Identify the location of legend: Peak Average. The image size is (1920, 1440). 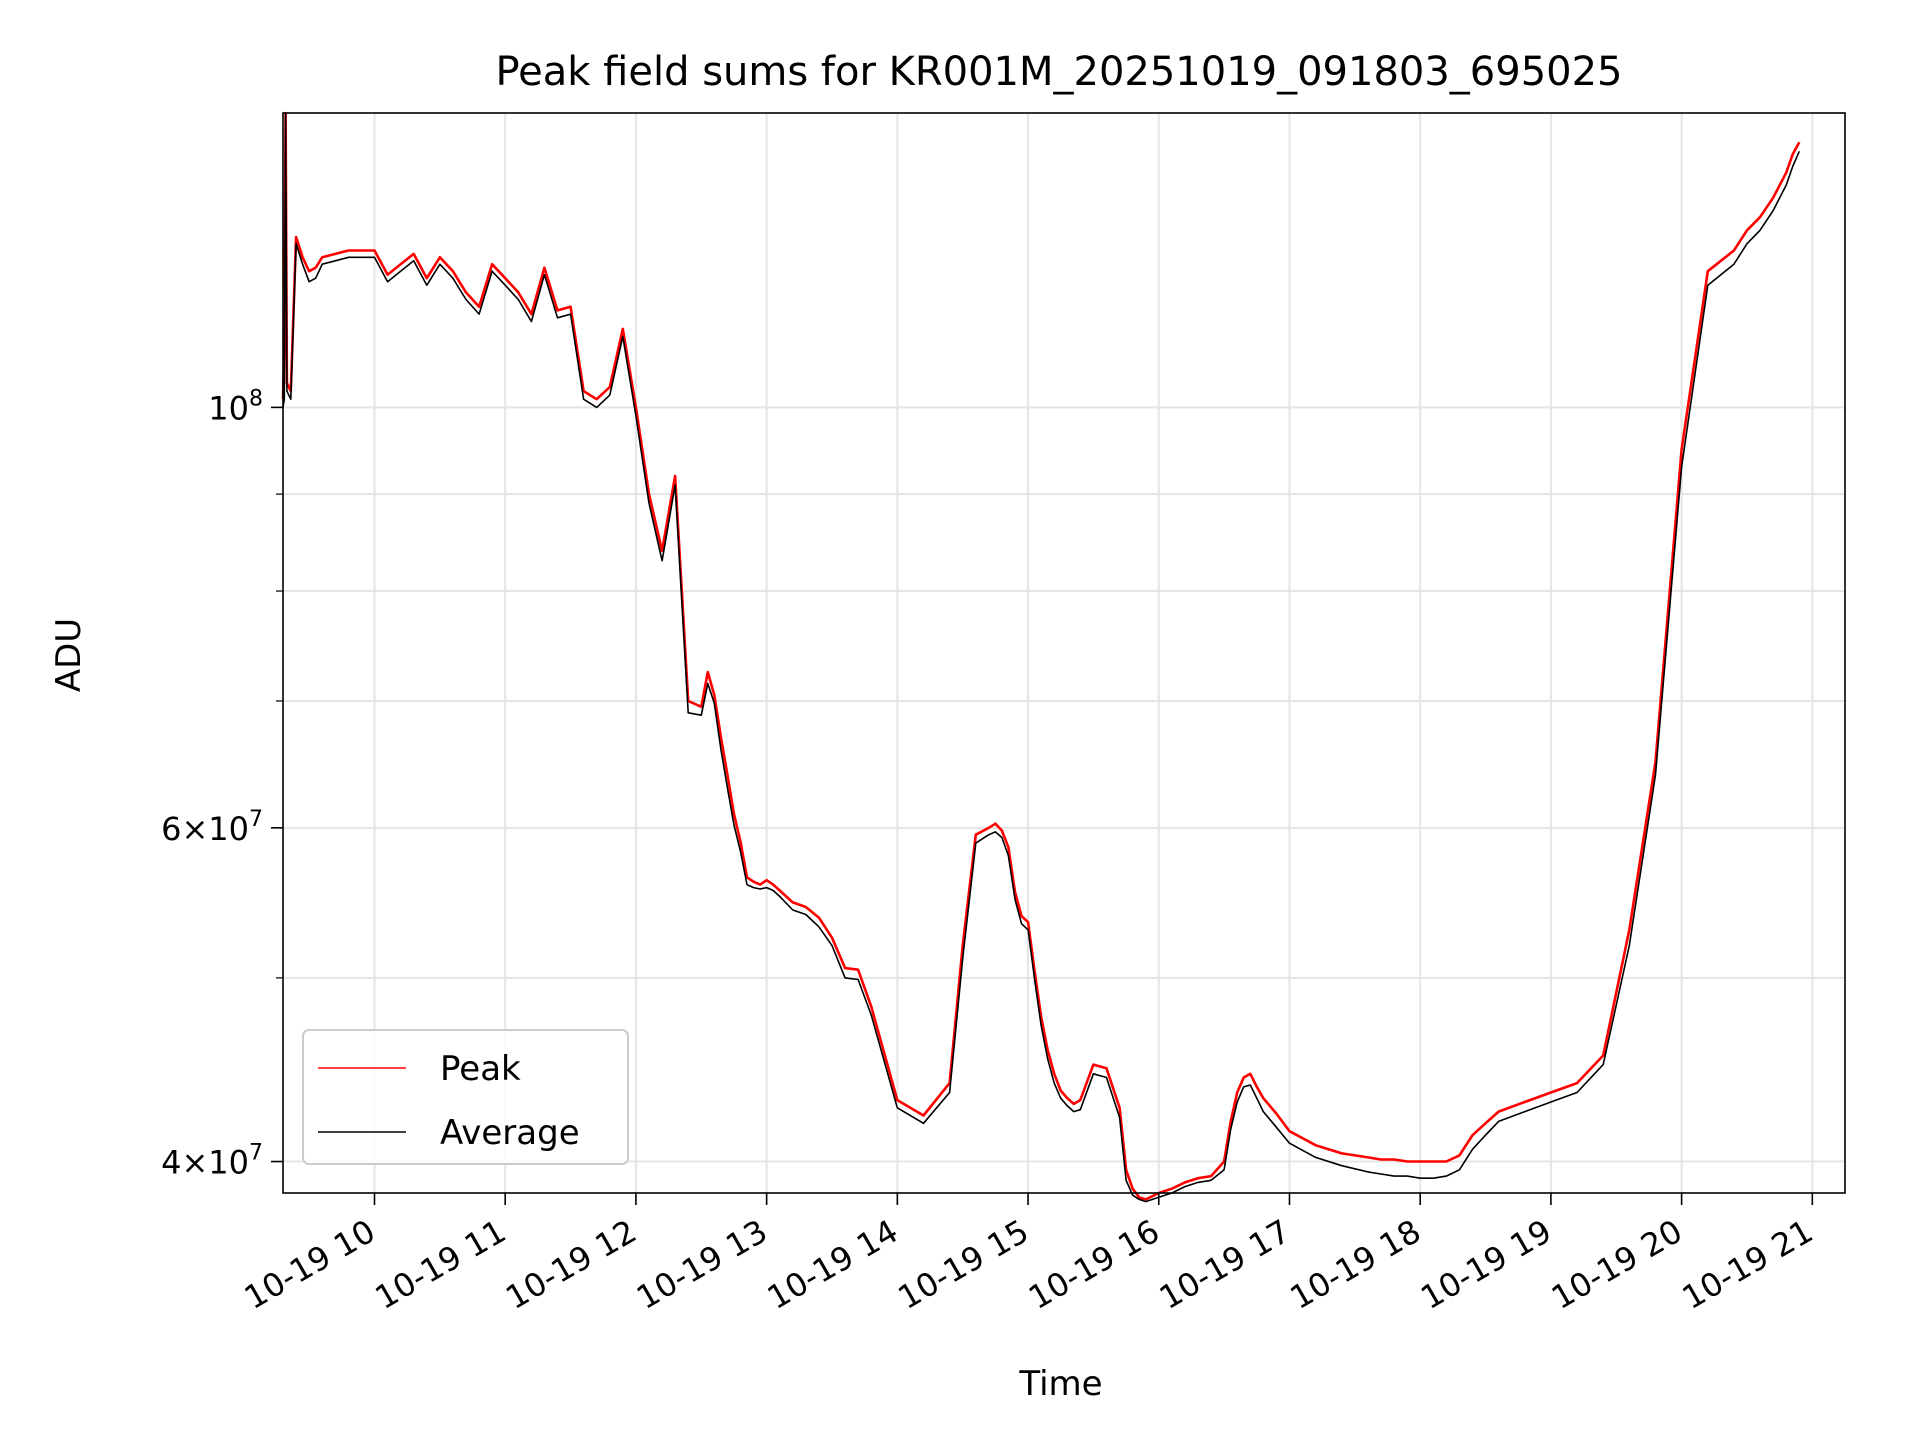
(465, 1097).